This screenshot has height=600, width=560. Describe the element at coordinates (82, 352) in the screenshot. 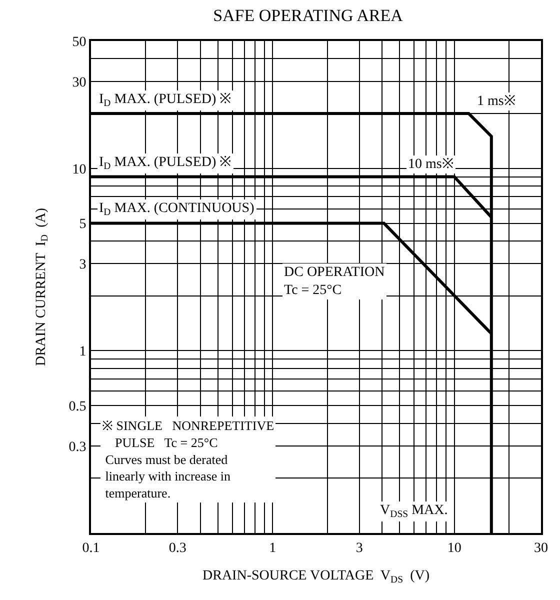

I see `y-tick-label: 1` at that location.